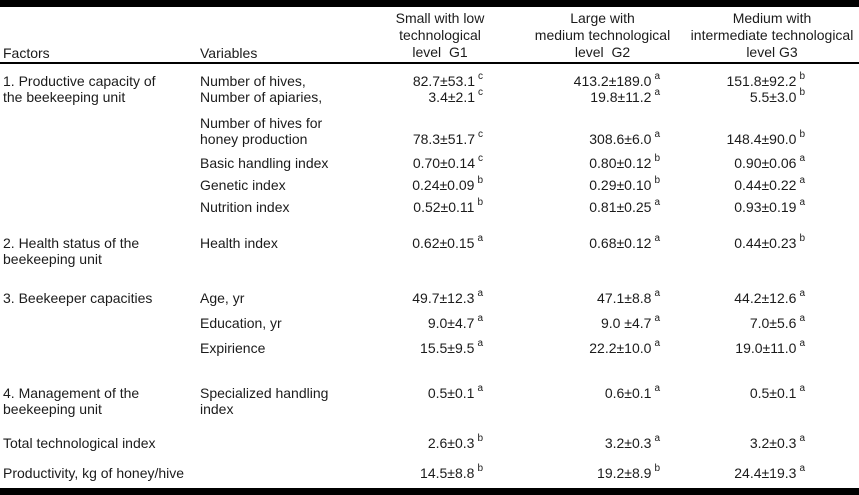  I want to click on value-cell-g2: 19.2±8.9 b, so click(628, 472).